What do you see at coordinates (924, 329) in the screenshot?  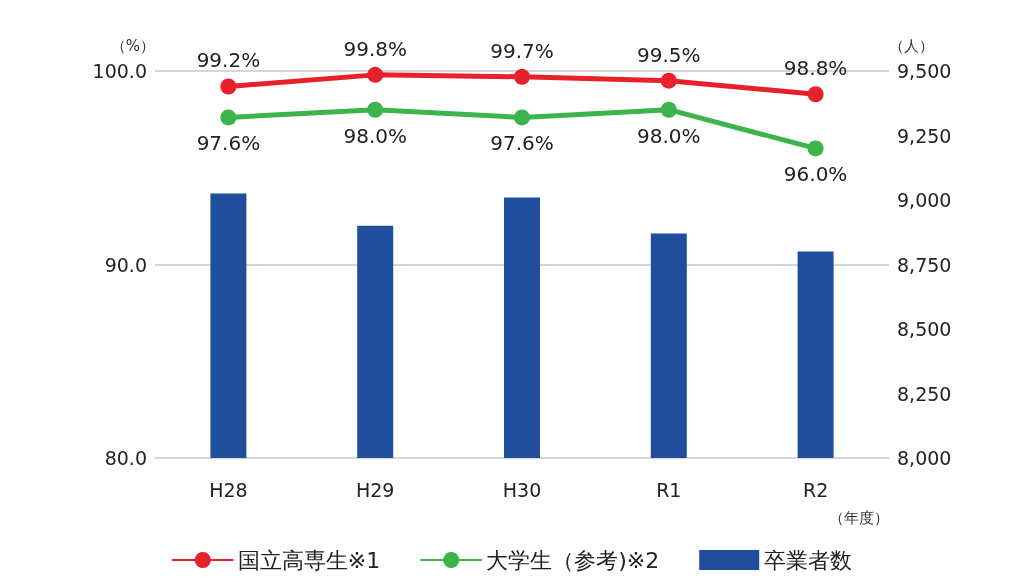 I see `y2-tick-label: 8,500` at bounding box center [924, 329].